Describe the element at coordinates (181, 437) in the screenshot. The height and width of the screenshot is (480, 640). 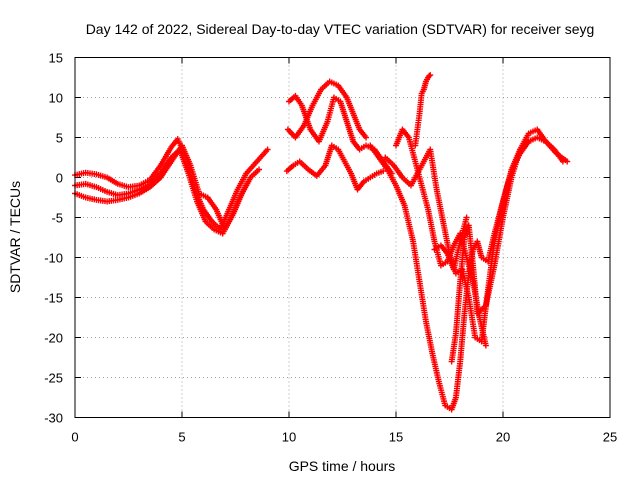
I see `x-tick-label: 5` at that location.